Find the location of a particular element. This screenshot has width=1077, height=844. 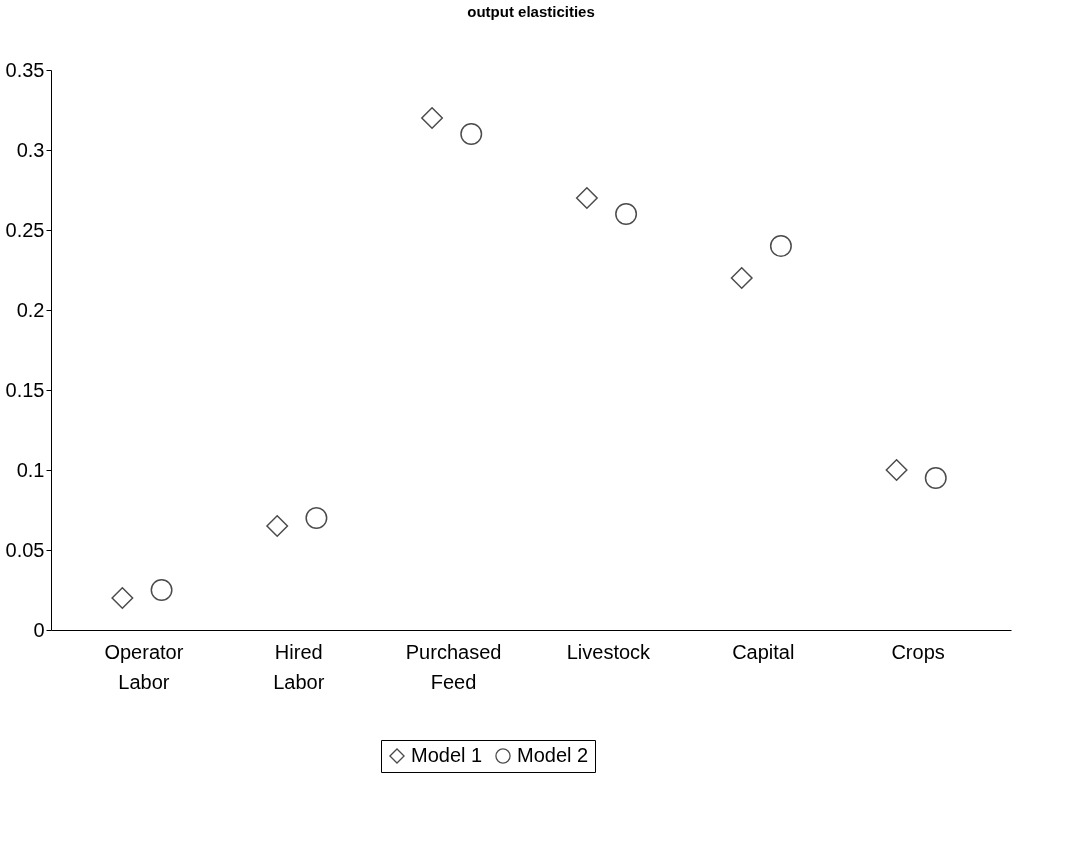

x-tick-label: Livestock is located at coordinates (609, 651).